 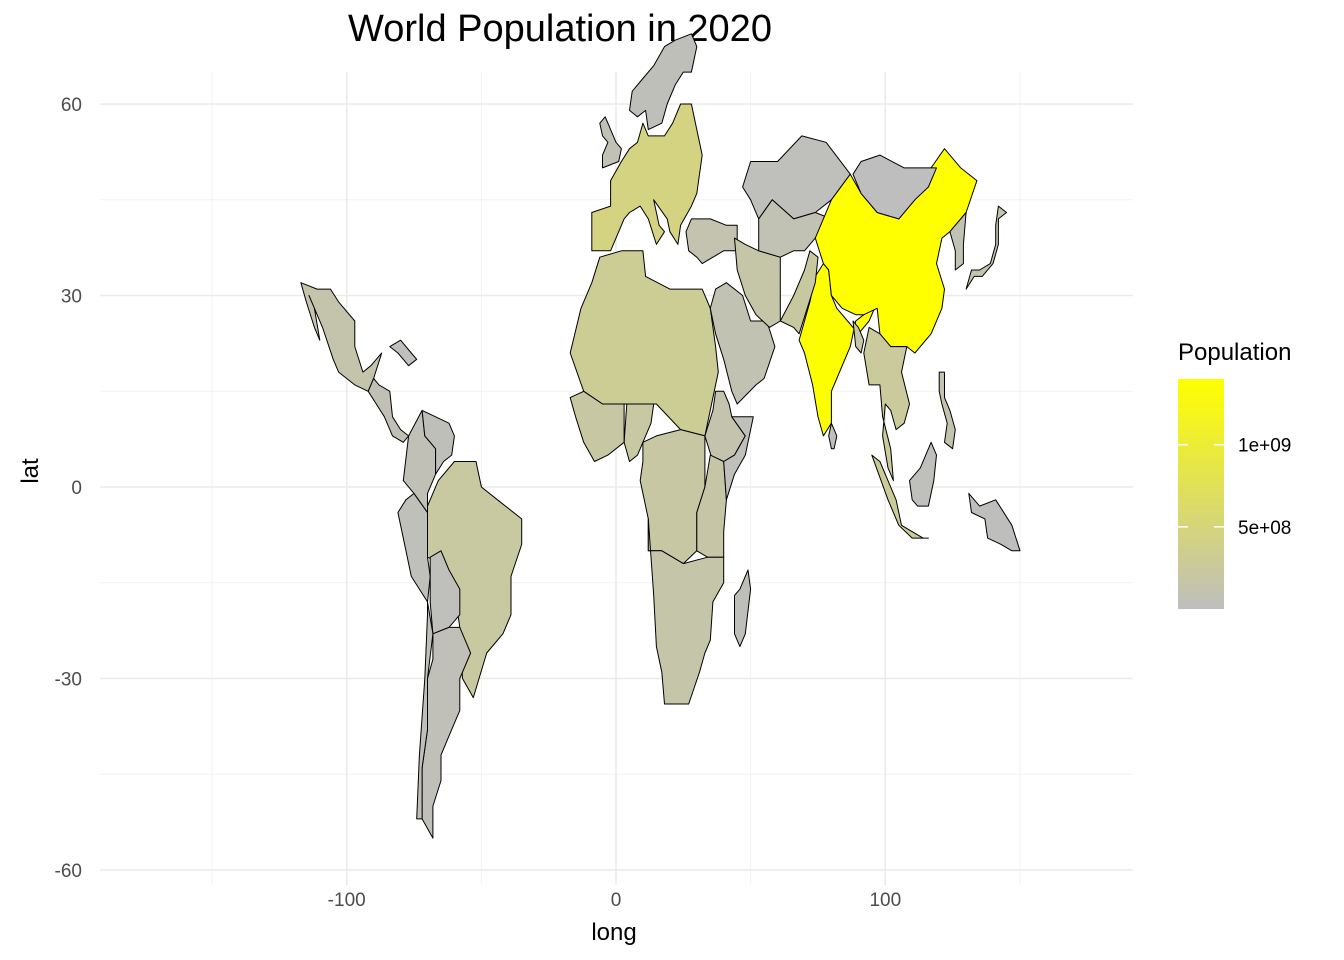 I want to click on y-axis-title: lat, so click(x=30, y=471).